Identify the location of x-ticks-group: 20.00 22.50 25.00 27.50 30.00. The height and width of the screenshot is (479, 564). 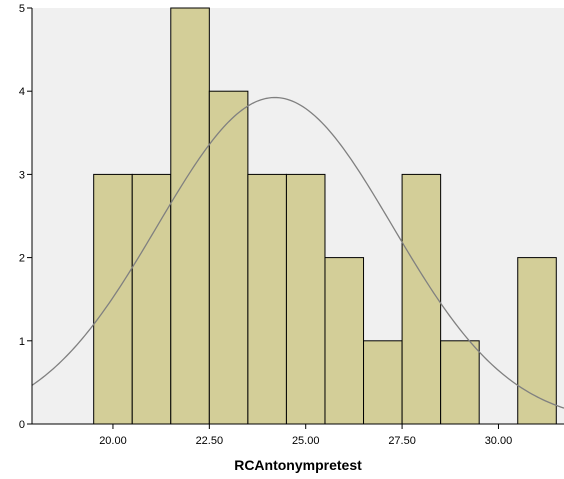
(305, 435).